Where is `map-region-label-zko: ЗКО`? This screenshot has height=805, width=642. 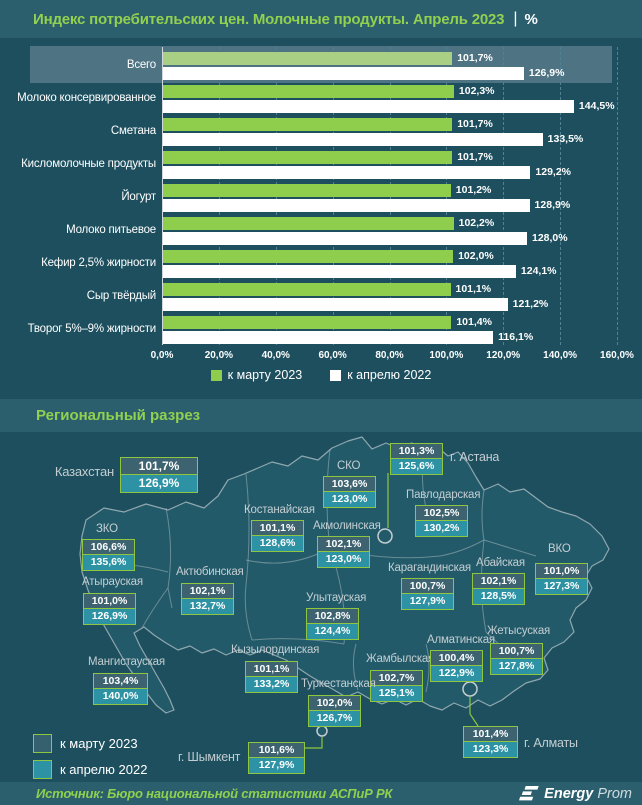
map-region-label-zko: ЗКО is located at coordinates (107, 529).